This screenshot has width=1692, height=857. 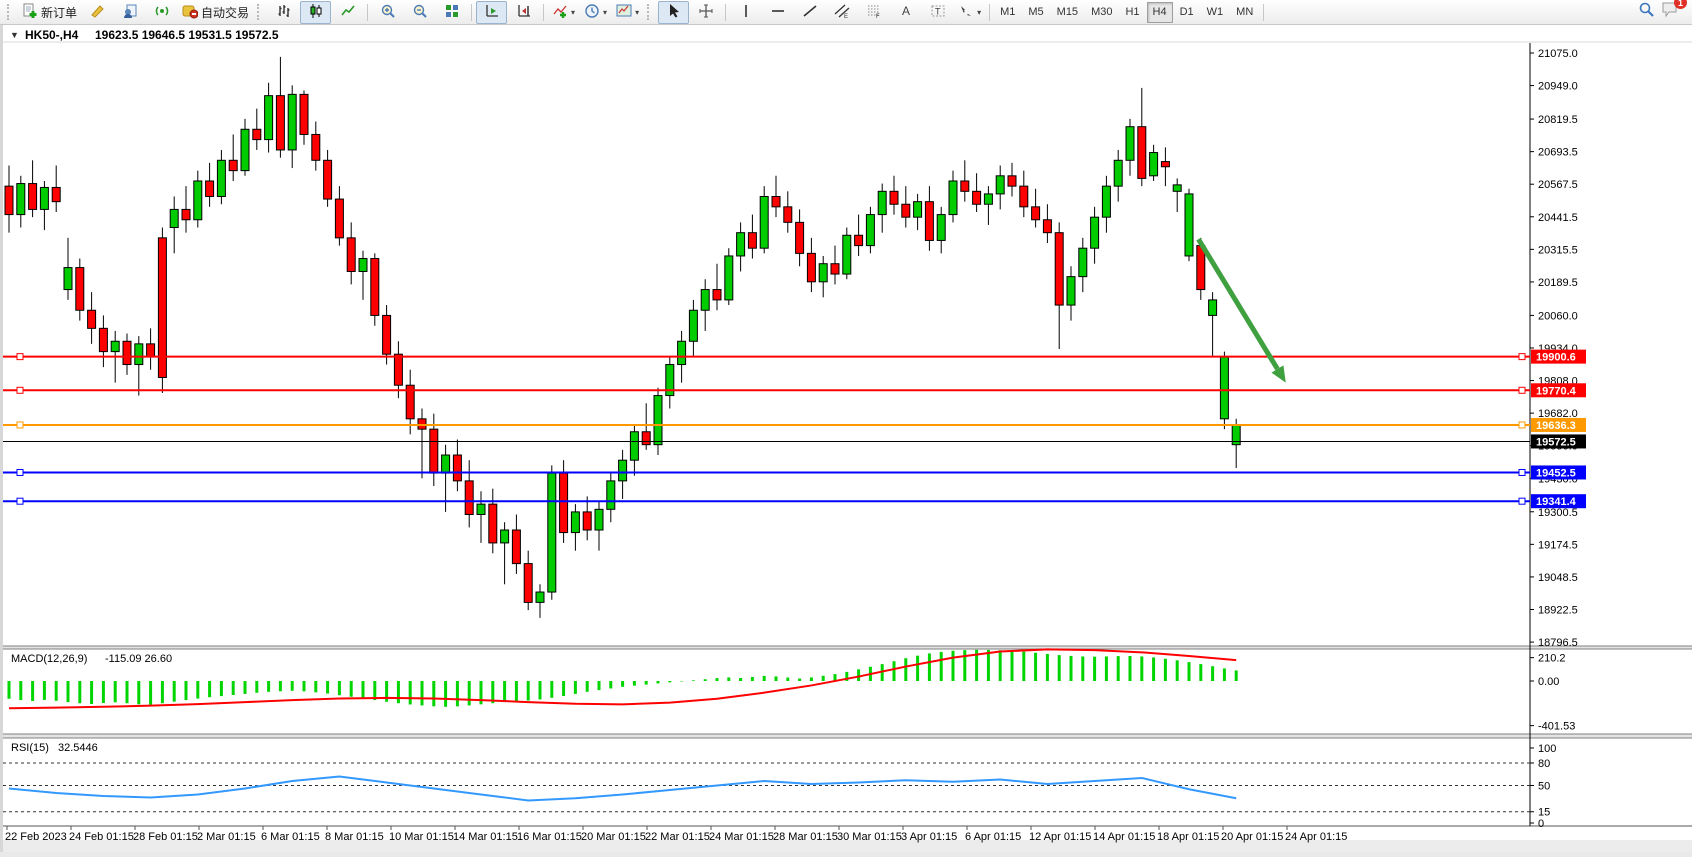 What do you see at coordinates (937, 12) in the screenshot?
I see `text-label-button: T` at bounding box center [937, 12].